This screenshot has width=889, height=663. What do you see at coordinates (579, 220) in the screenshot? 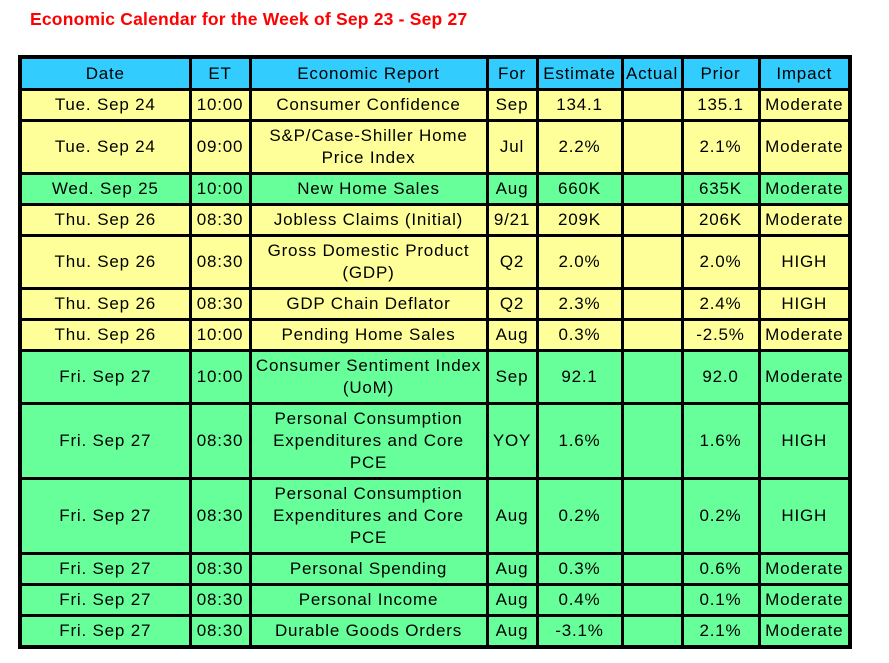
I see `cell-estimate: 209K` at bounding box center [579, 220].